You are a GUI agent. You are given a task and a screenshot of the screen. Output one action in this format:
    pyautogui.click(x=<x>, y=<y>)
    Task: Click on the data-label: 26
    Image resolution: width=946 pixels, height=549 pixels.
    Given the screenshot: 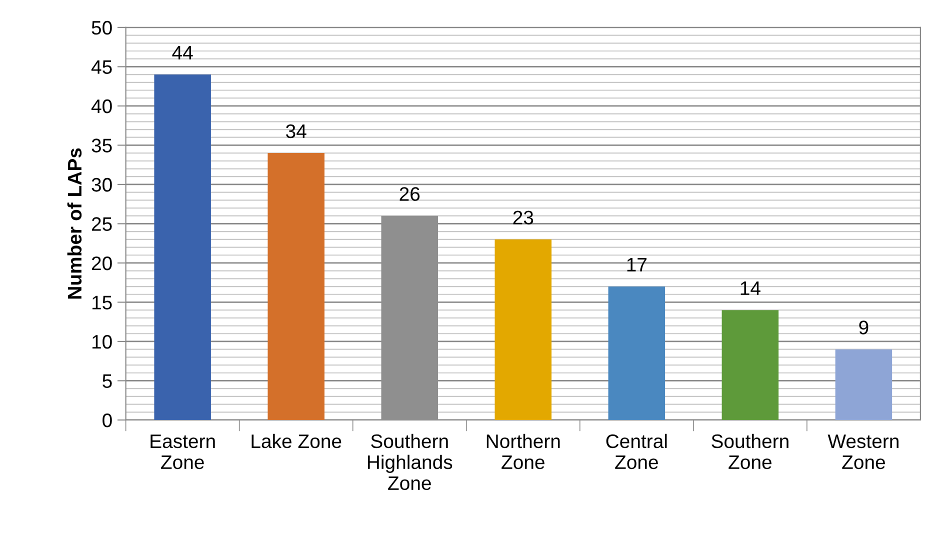 What is the action you would take?
    pyautogui.click(x=410, y=194)
    